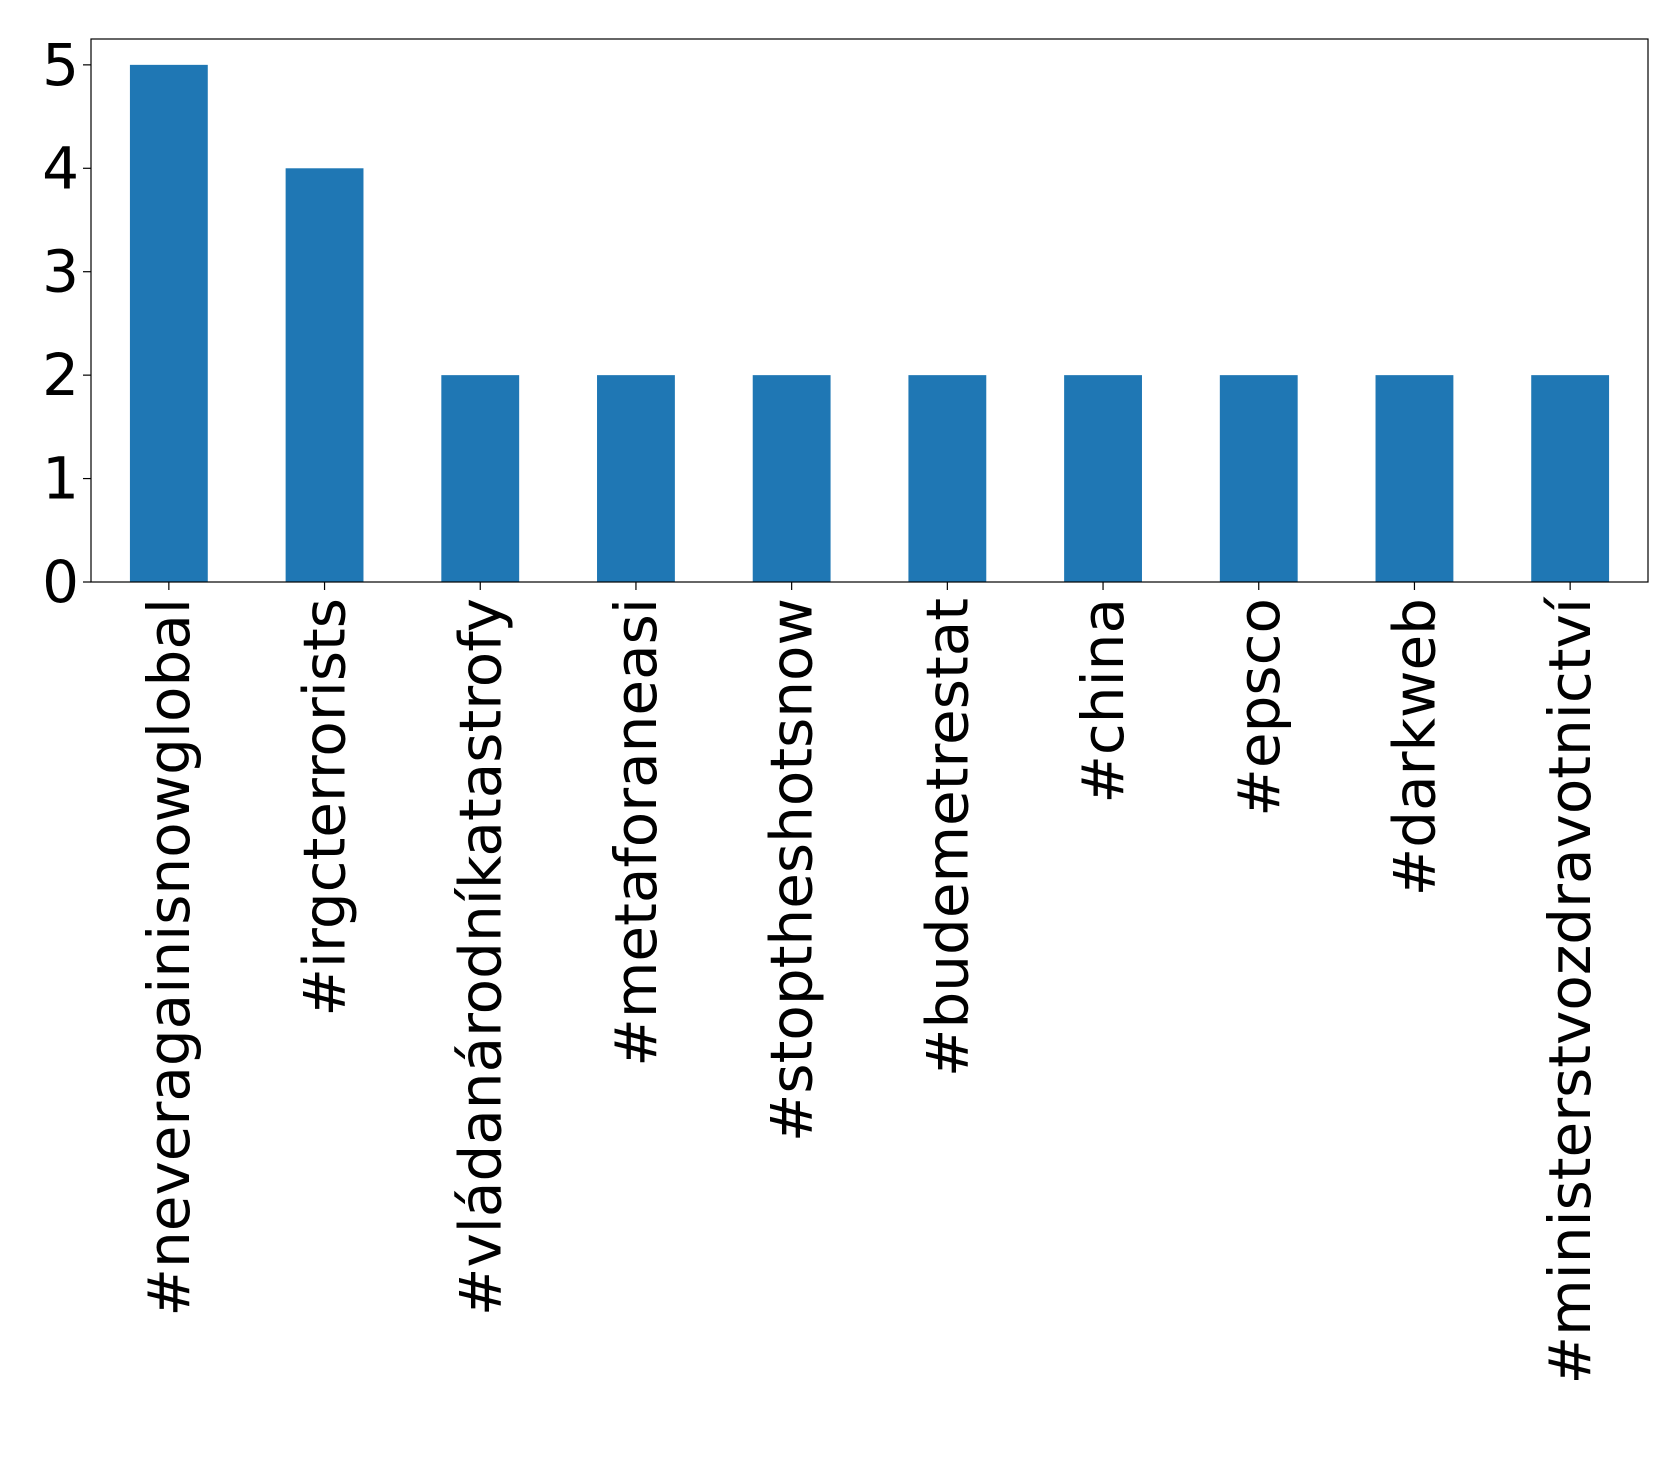 This screenshot has height=1475, width=1679. Describe the element at coordinates (636, 832) in the screenshot. I see `x-tick-label: #metaforaneasi` at that location.